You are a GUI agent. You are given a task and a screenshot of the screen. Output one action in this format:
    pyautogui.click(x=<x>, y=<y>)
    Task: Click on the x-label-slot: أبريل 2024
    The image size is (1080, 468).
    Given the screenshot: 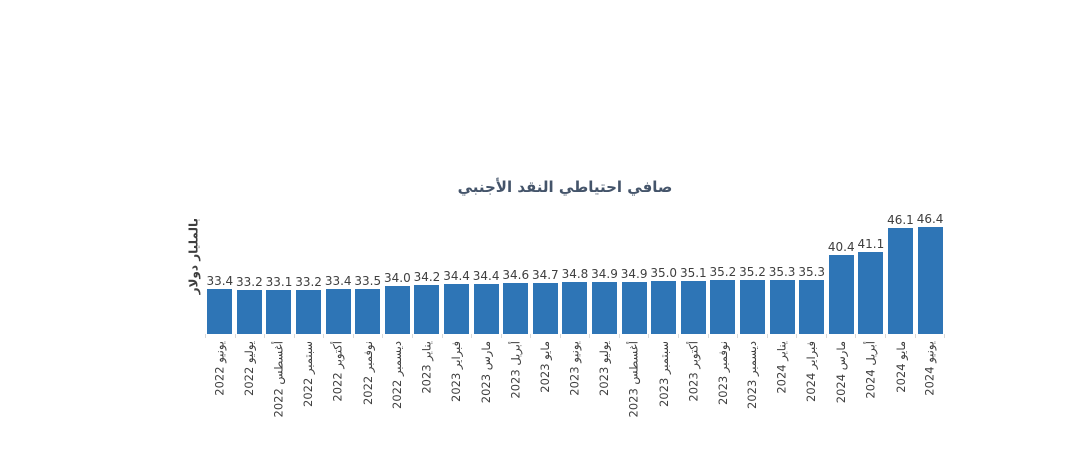 What is the action you would take?
    pyautogui.click(x=871, y=384)
    